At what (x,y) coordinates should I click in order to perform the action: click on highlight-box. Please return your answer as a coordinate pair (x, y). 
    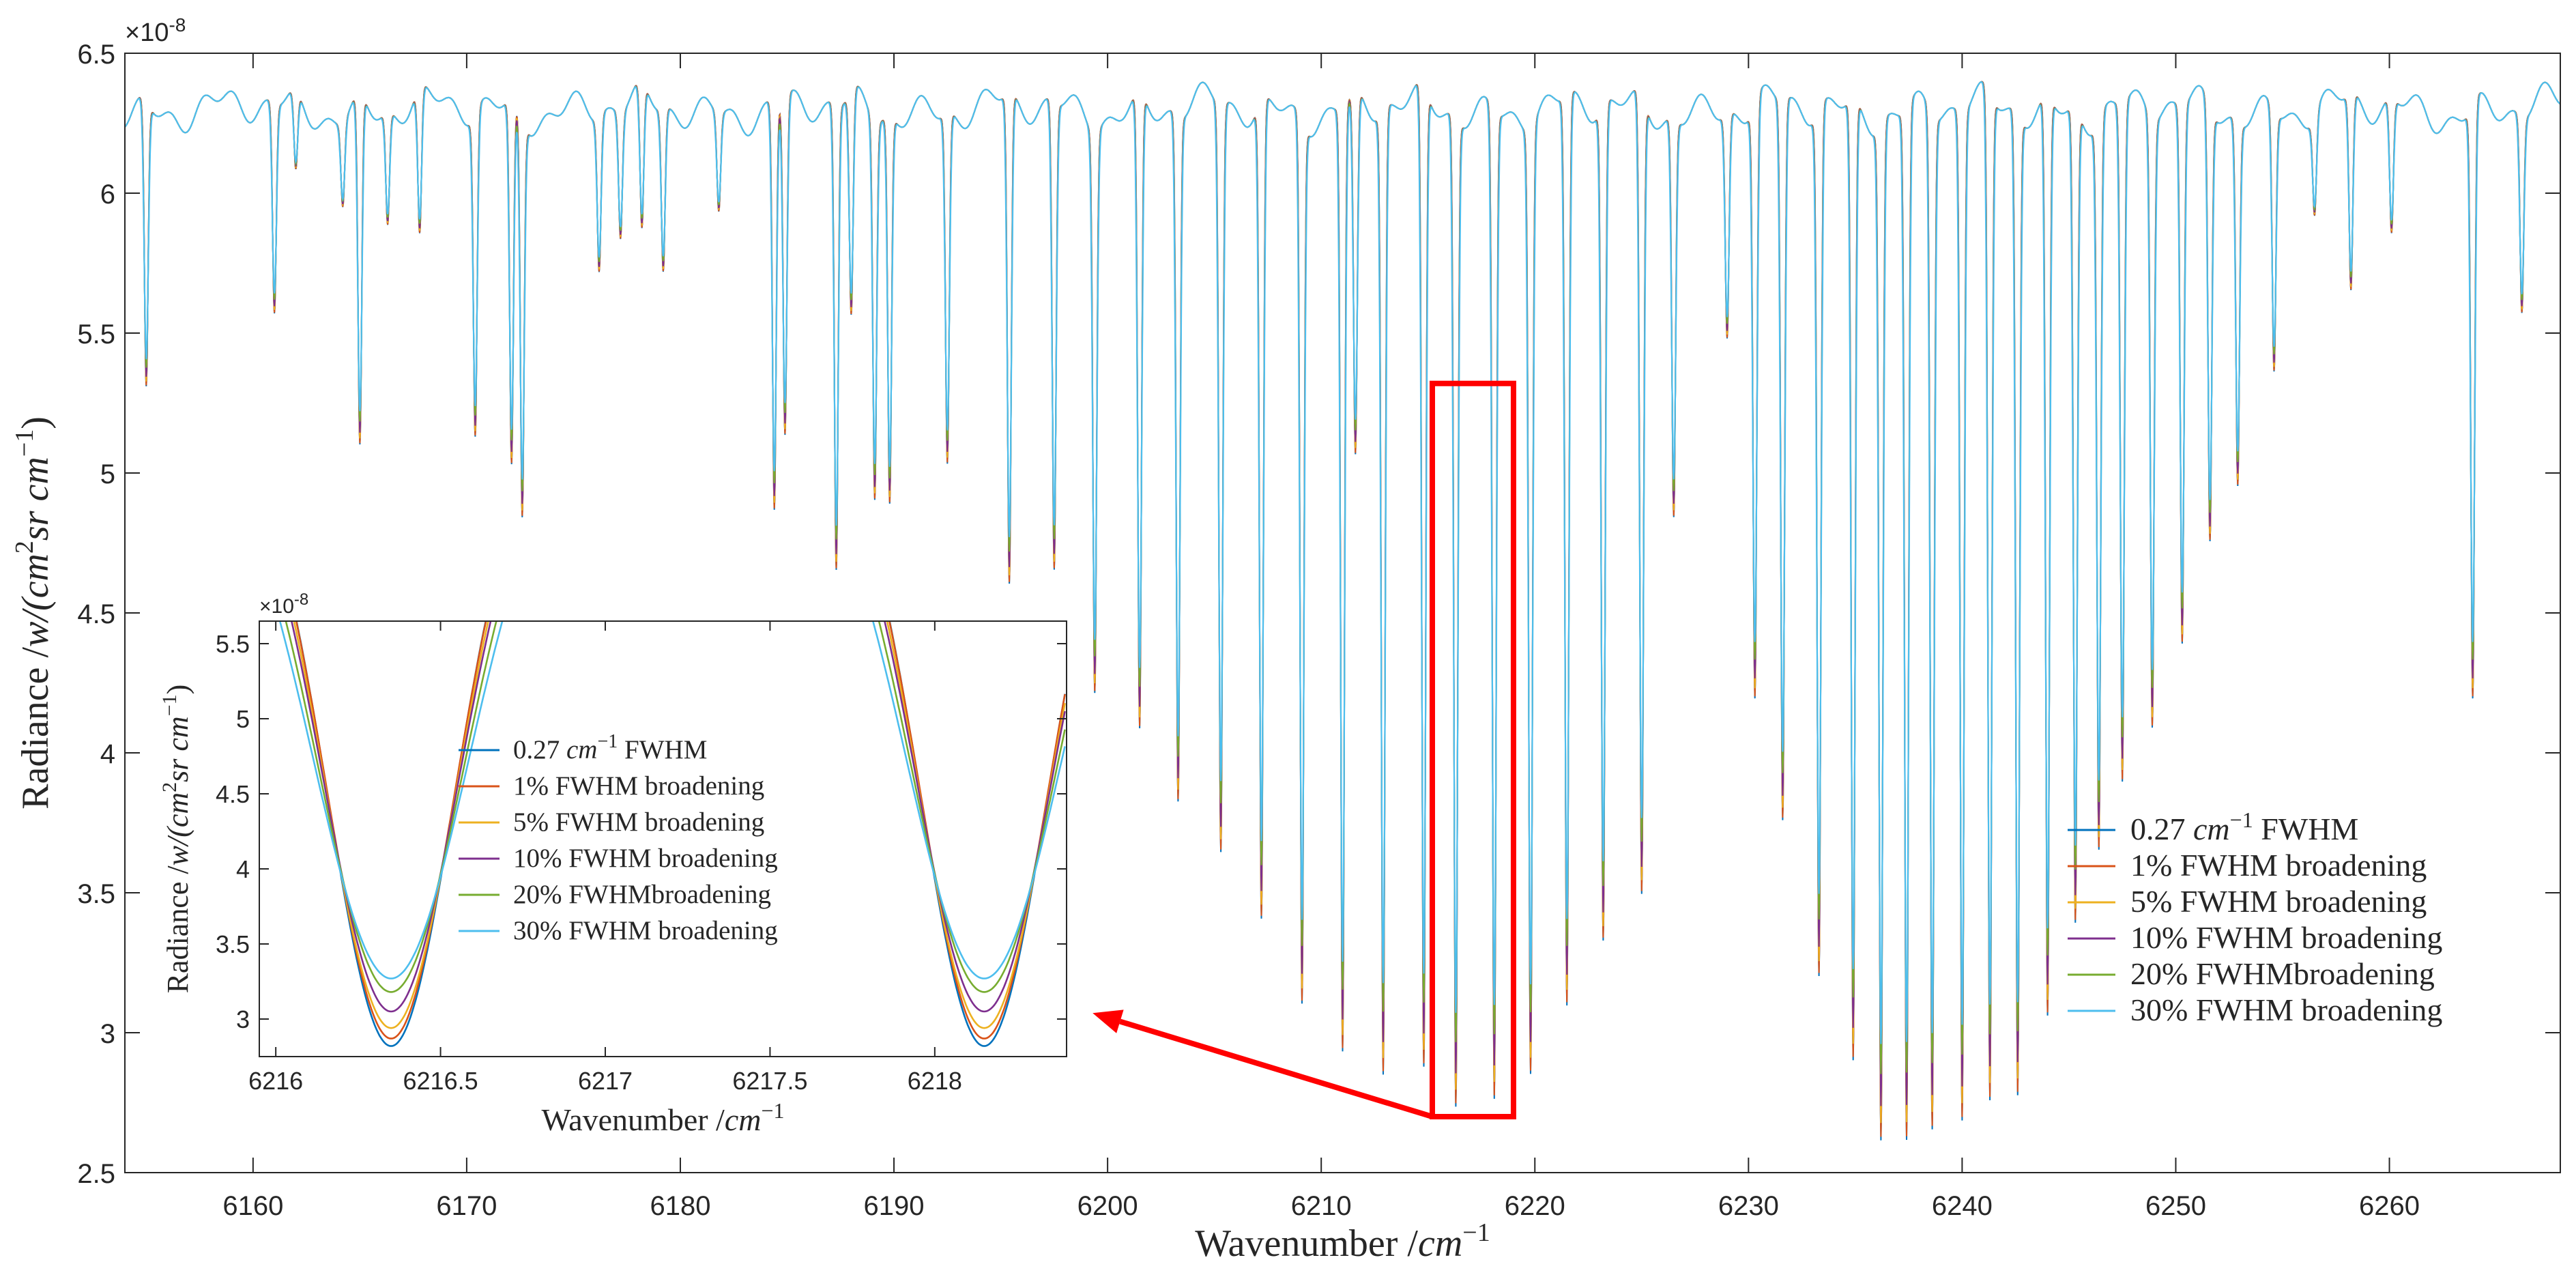
    Looking at the image, I should click on (1472, 749).